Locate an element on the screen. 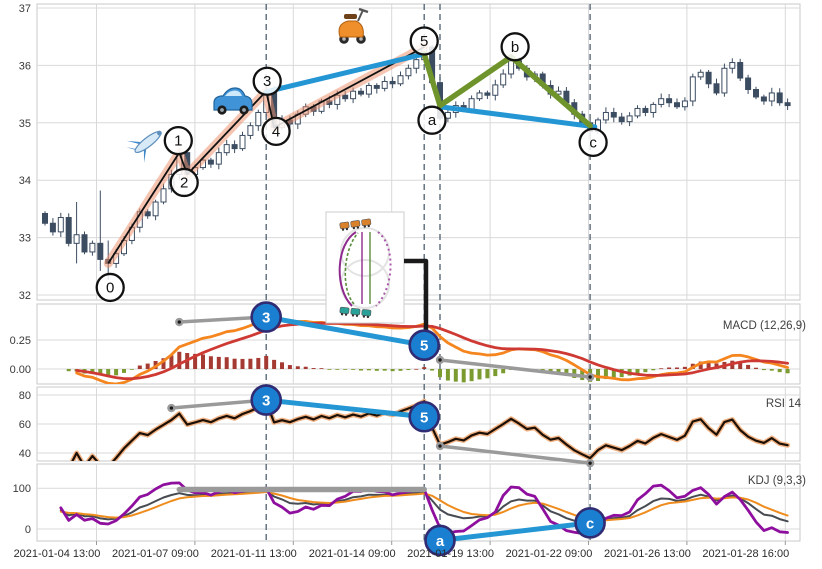 The image size is (822, 569). wave-label-text: a is located at coordinates (432, 120).